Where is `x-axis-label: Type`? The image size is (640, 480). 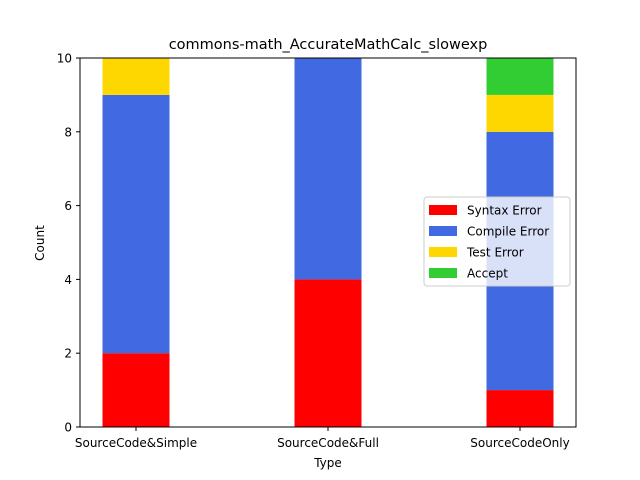 x-axis-label: Type is located at coordinates (327, 463).